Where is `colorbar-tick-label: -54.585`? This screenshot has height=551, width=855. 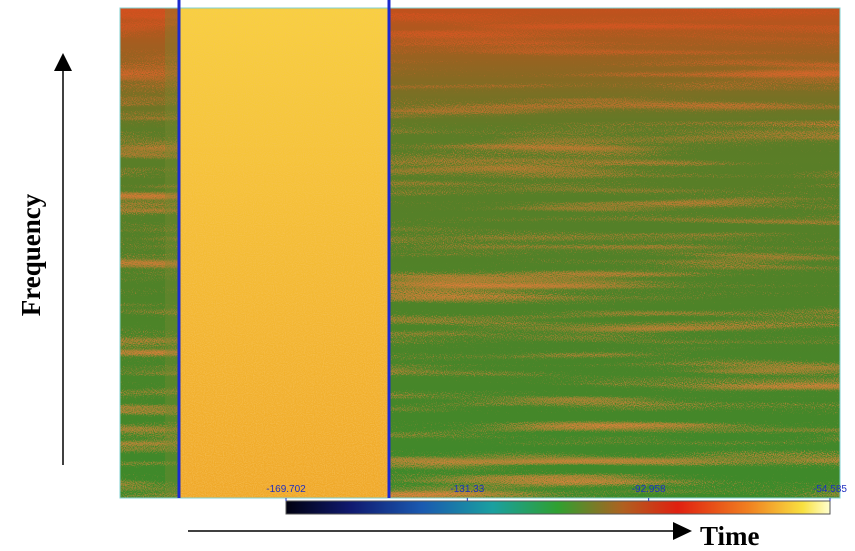 colorbar-tick-label: -54.585 is located at coordinates (830, 489).